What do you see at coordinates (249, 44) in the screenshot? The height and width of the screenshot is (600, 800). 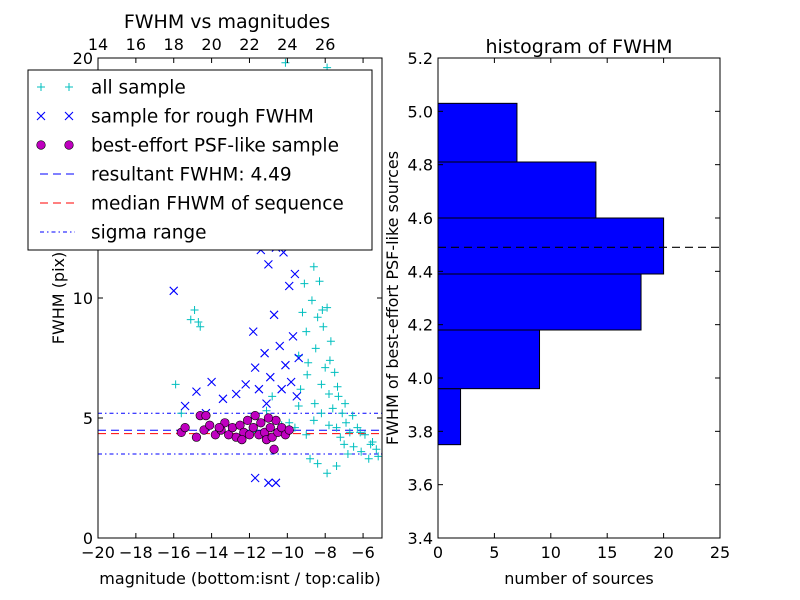 I see `top-x-tick-label: 22` at bounding box center [249, 44].